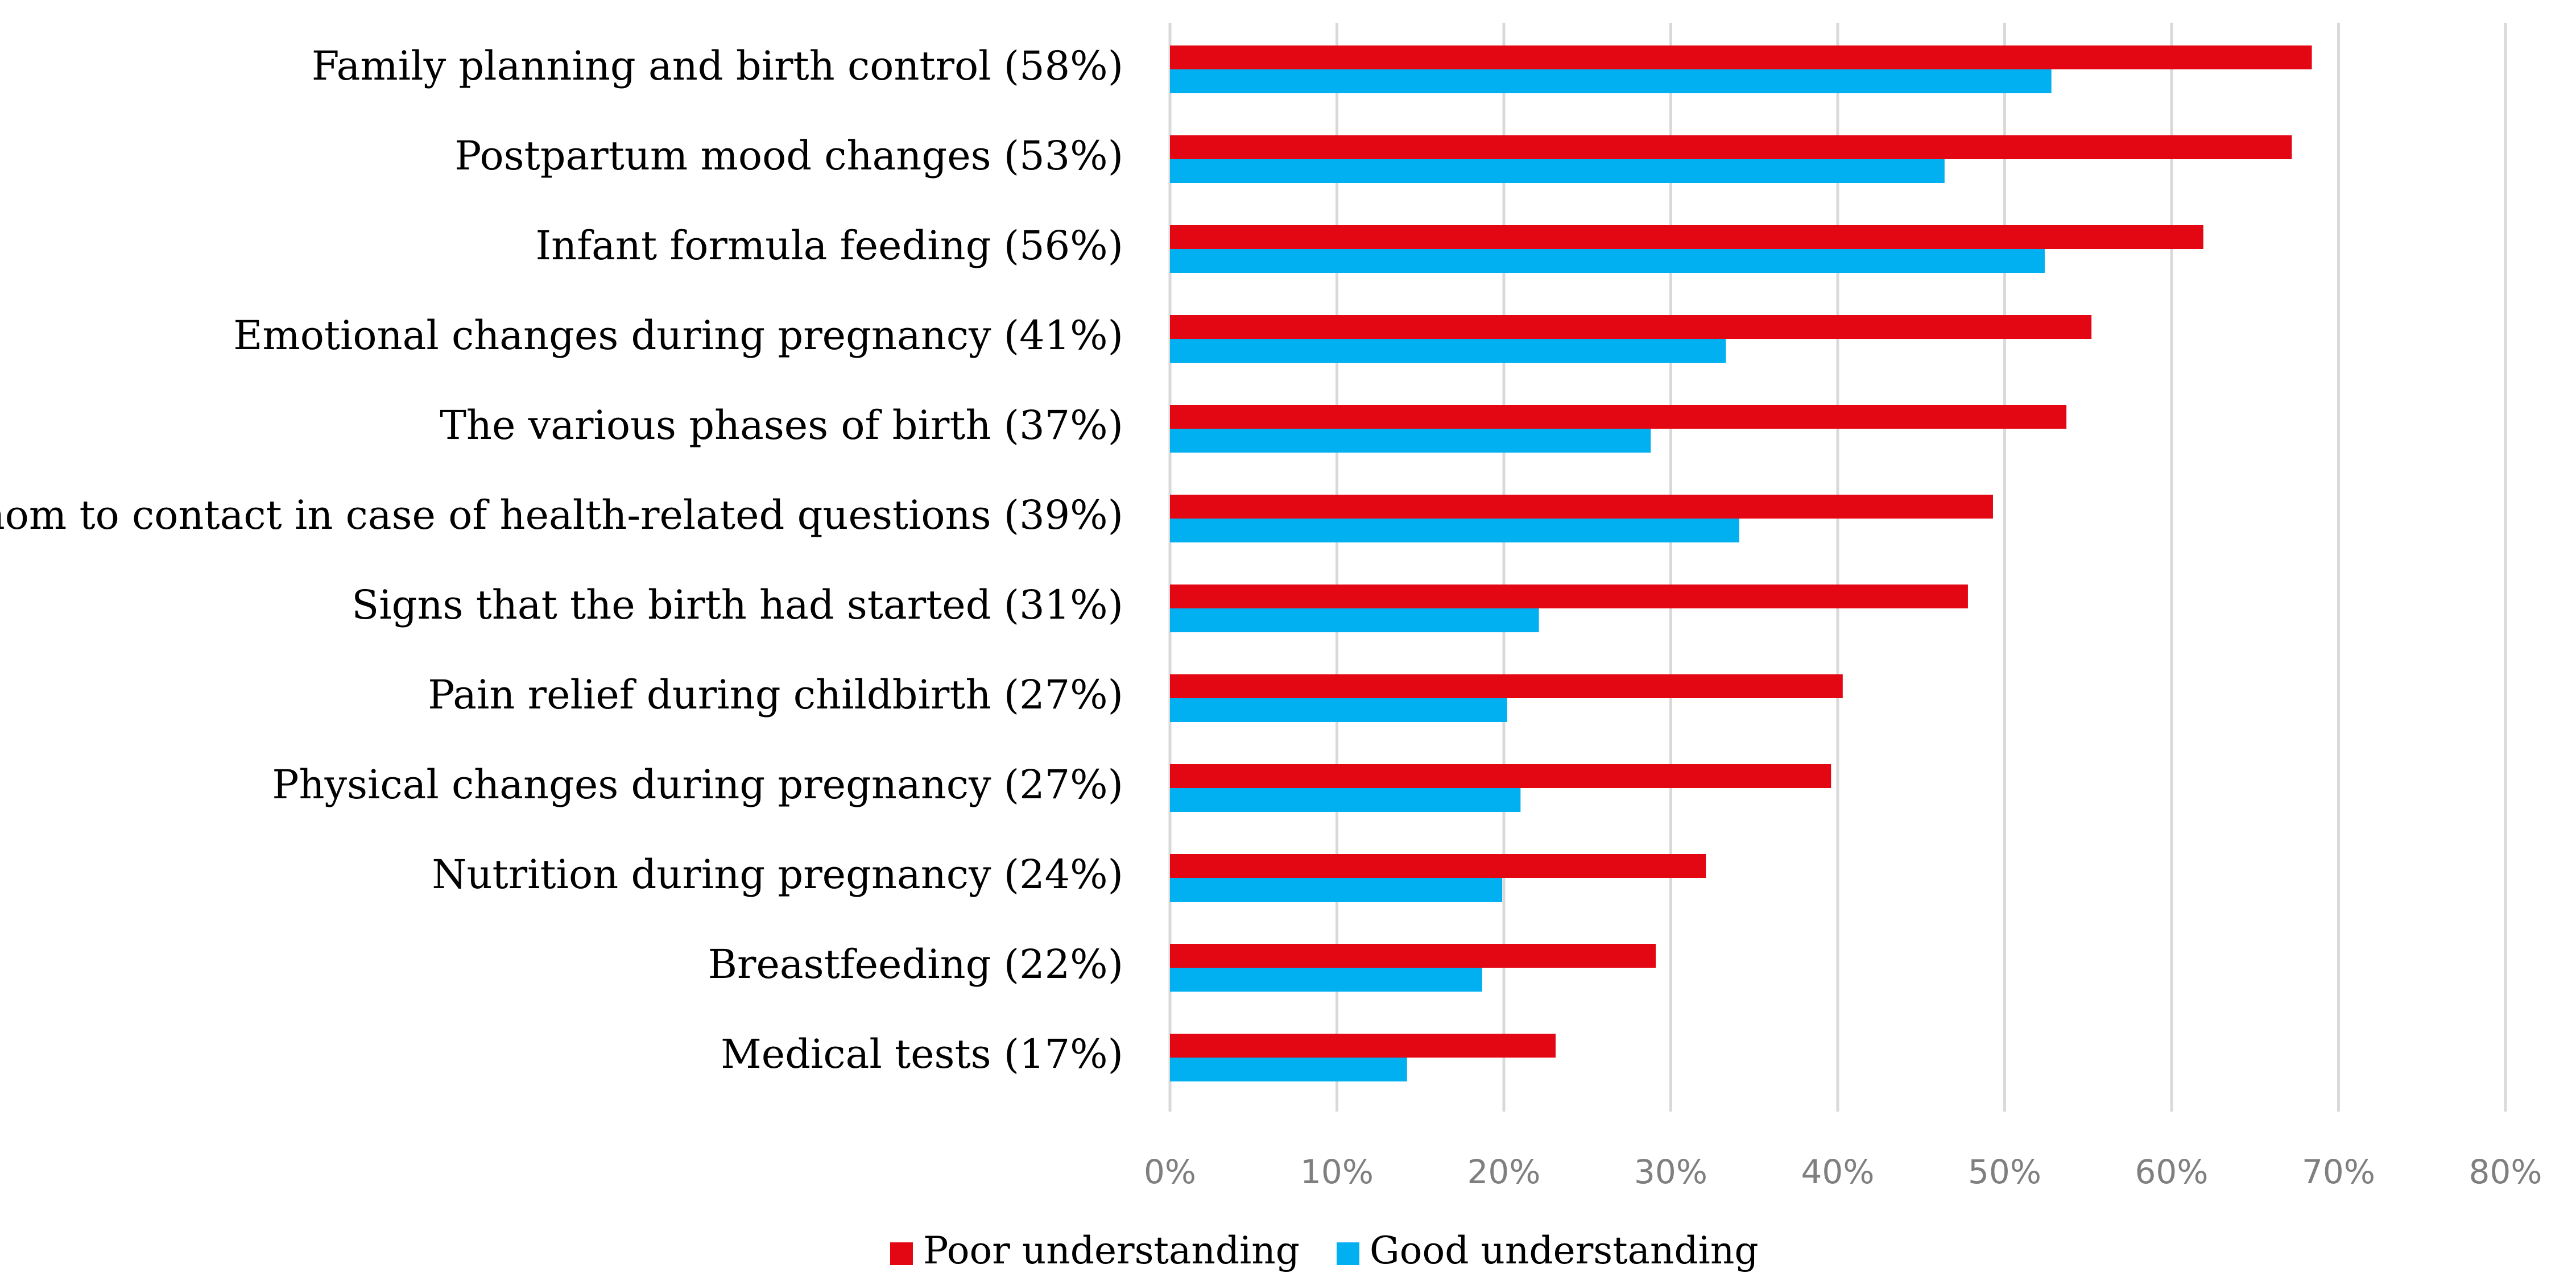 This screenshot has width=2576, height=1285. I want to click on category-label-3: Emotional changes during pregnancy (41%), so click(678, 335).